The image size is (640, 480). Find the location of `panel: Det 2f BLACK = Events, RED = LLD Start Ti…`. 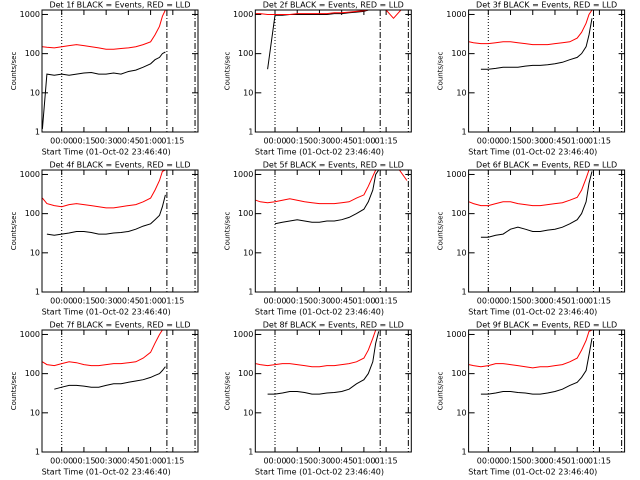

panel: Det 2f BLACK = Events, RED = LLD Start Ti… is located at coordinates (317, 79).